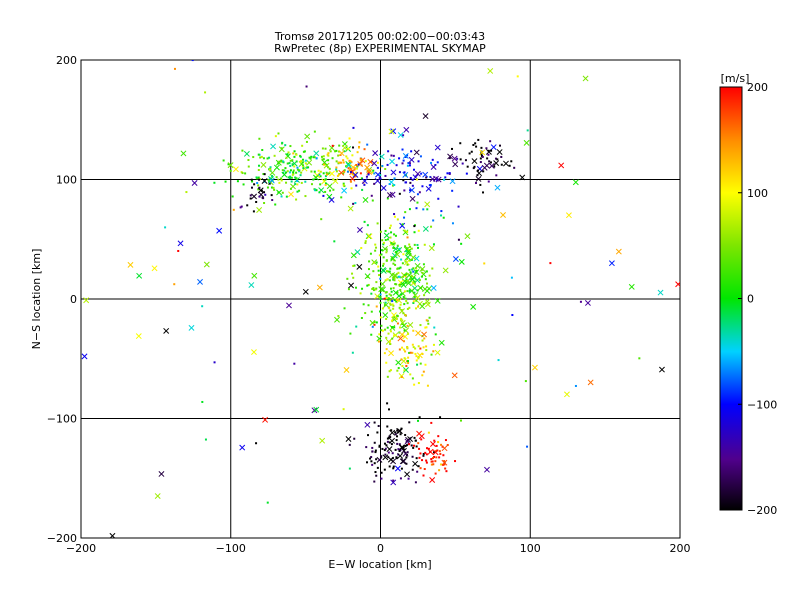 This screenshot has height=600, width=800. What do you see at coordinates (36, 299) in the screenshot?
I see `y-axis-label: N−S location [km]` at bounding box center [36, 299].